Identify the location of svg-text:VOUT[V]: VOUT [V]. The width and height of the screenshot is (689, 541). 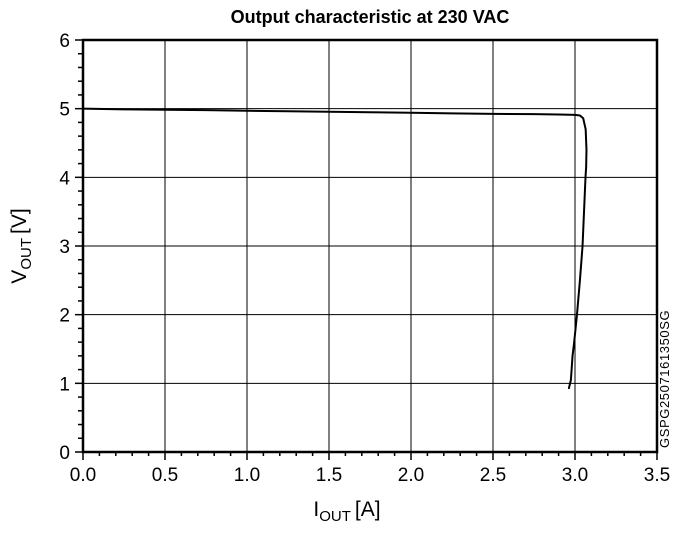
(21, 245).